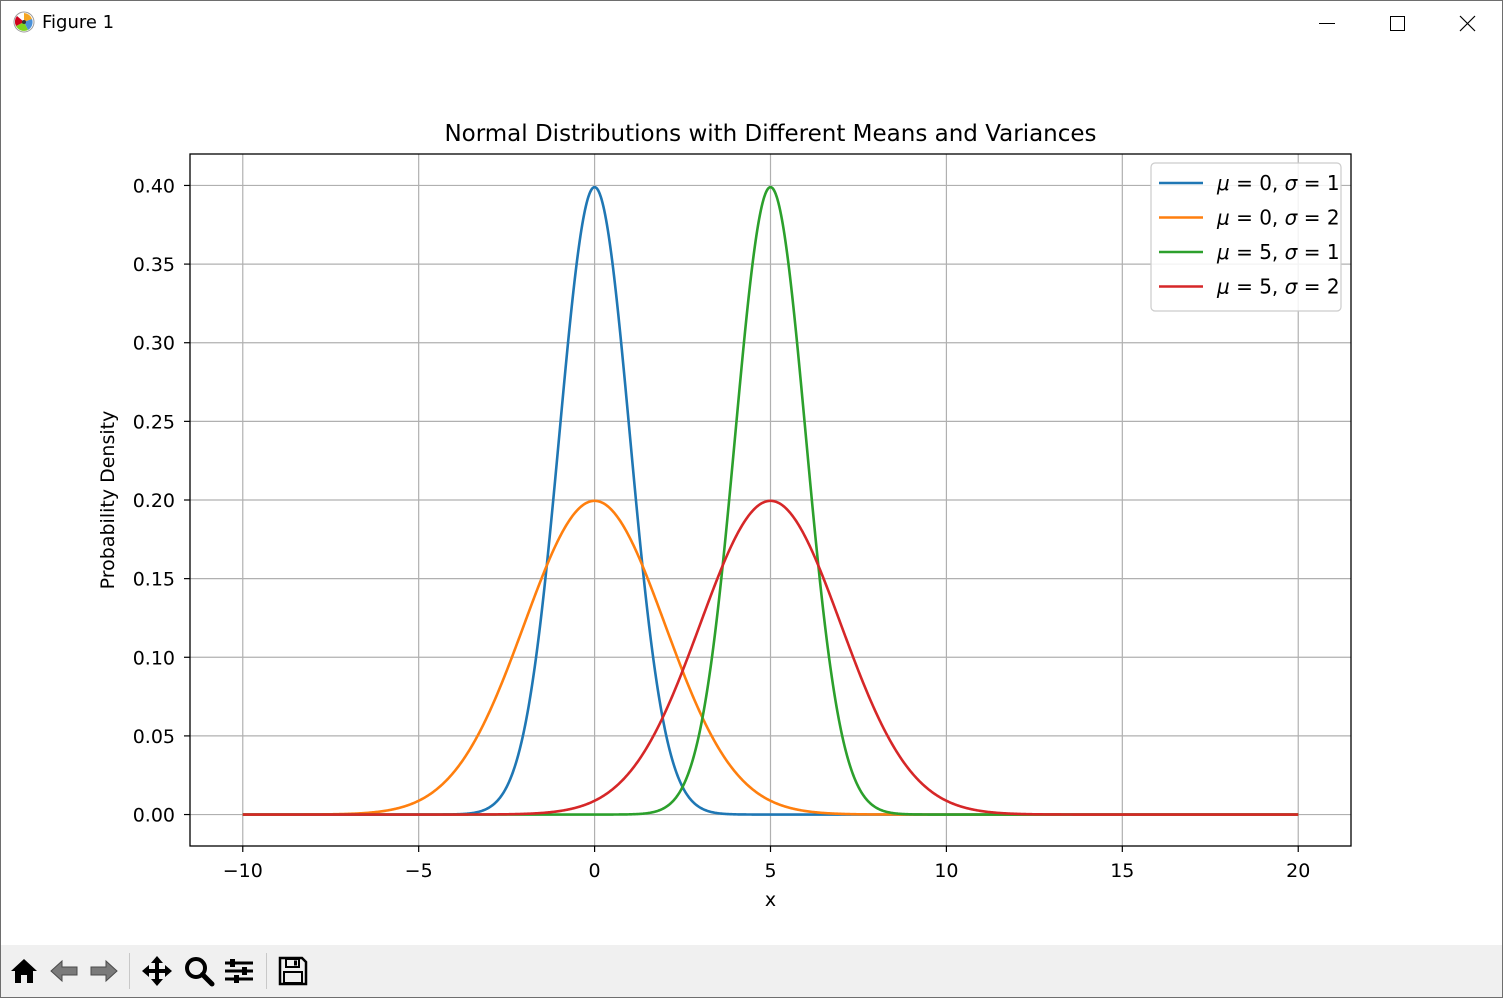 This screenshot has width=1503, height=998. I want to click on minimize-icon, so click(1327, 23).